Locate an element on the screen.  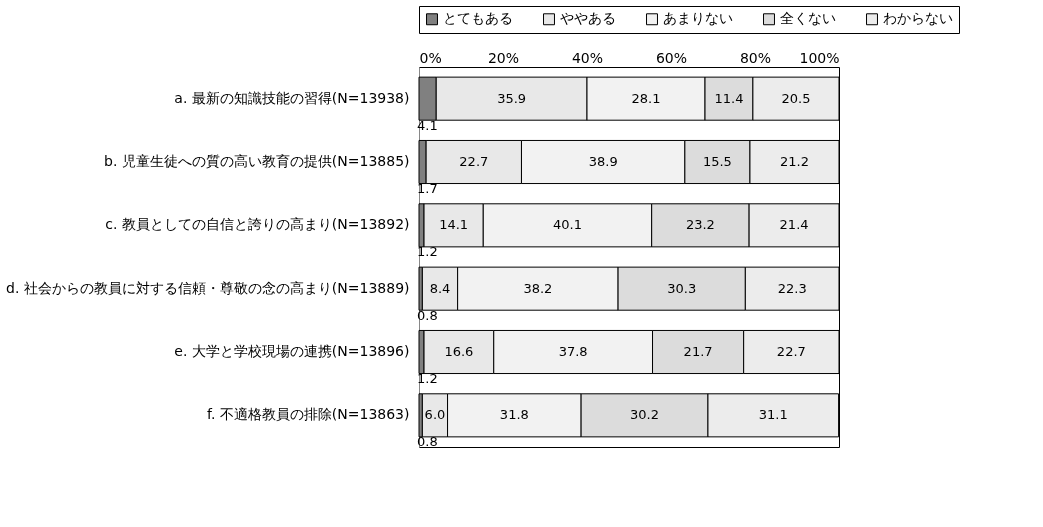
data-label: 38.9 is located at coordinates (603, 161).